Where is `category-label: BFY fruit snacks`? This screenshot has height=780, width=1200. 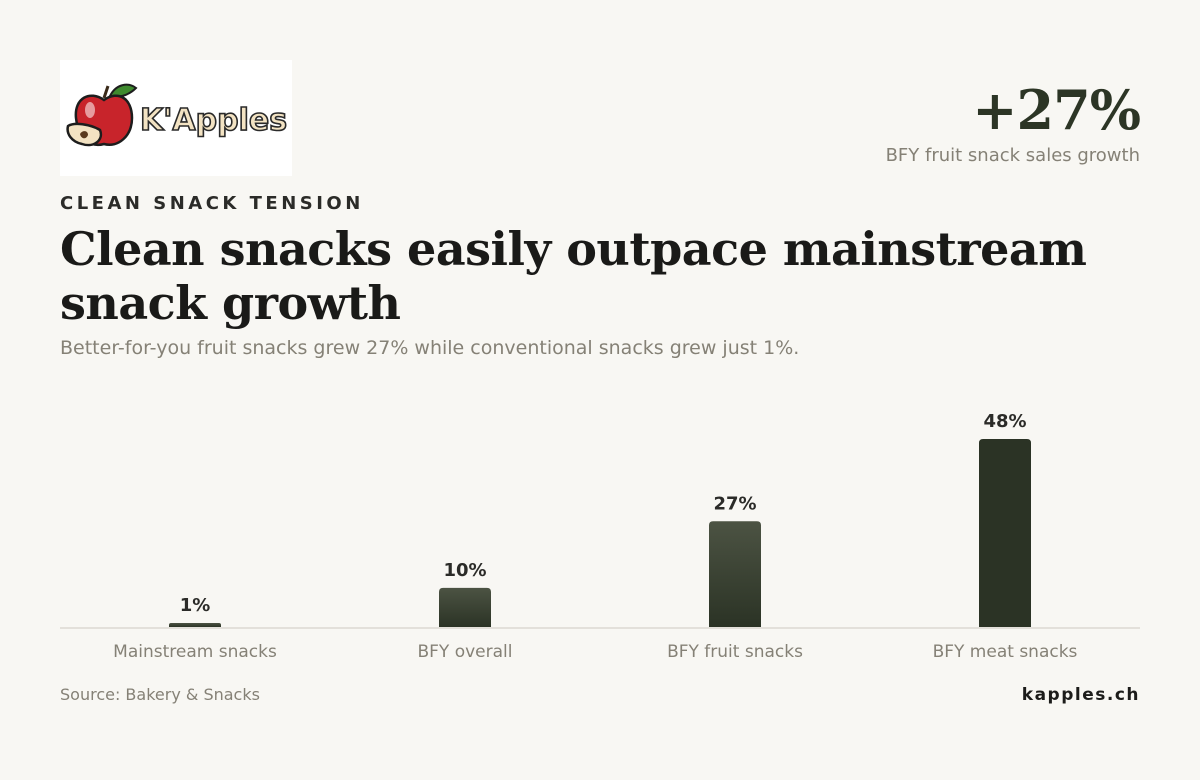
category-label: BFY fruit snacks is located at coordinates (735, 652).